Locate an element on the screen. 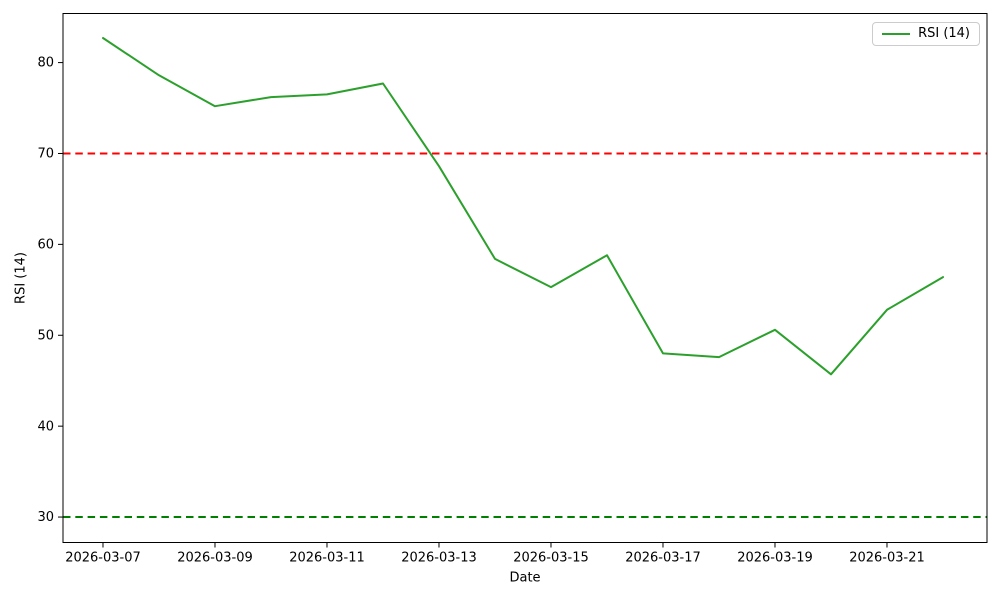  y-tick-label: 50 is located at coordinates (45, 335).